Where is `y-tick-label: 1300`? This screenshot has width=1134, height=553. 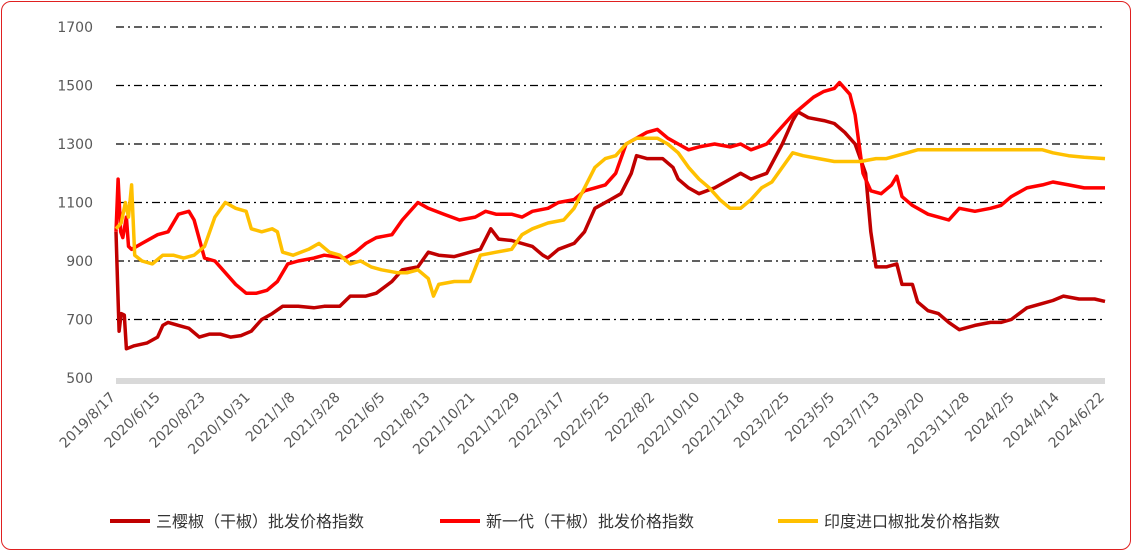
y-tick-label: 1300 is located at coordinates (75, 145).